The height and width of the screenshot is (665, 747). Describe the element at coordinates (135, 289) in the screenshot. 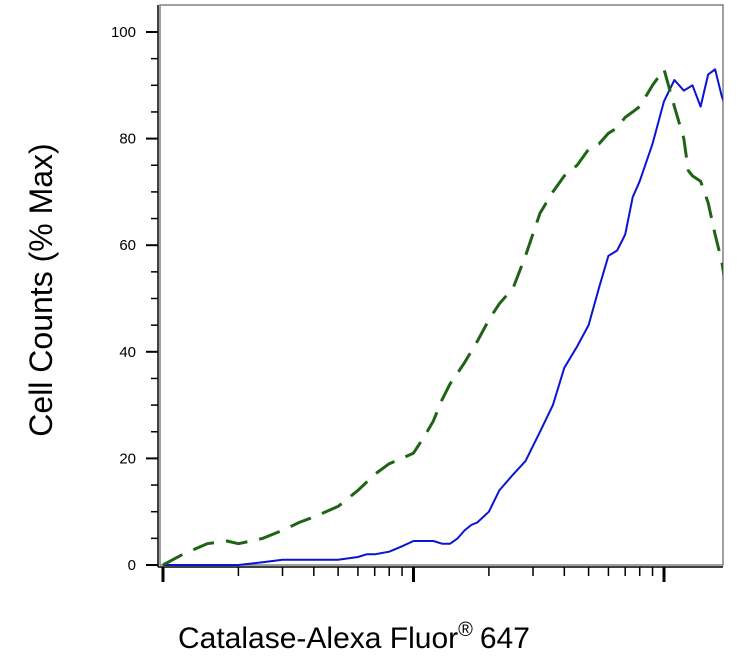

I see `y-axis: 0 20 40 60 80 100` at that location.